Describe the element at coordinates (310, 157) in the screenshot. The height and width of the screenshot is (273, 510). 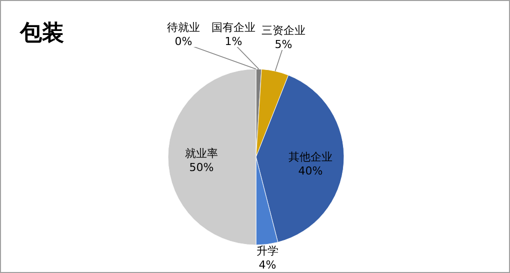
I see `slice-label: 其他企业` at that location.